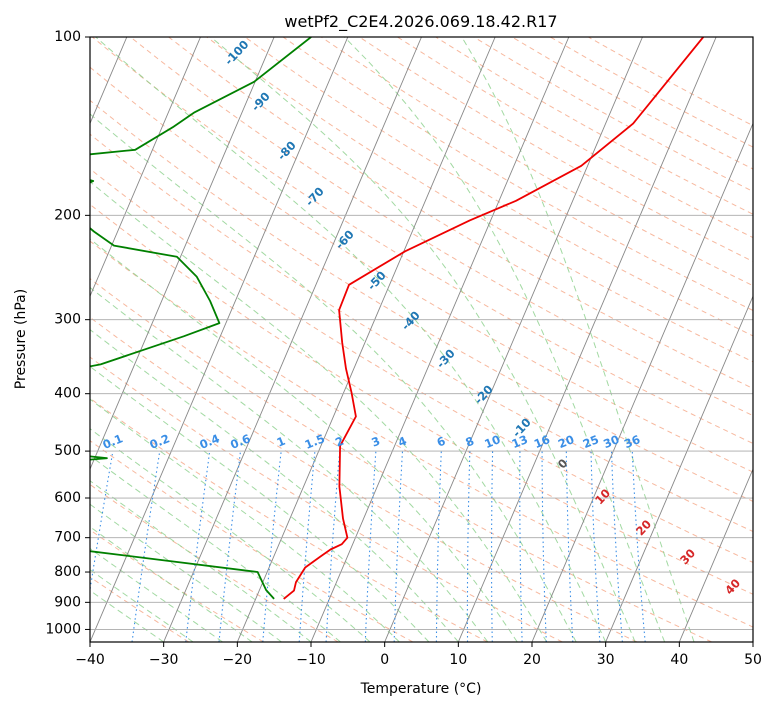 This screenshot has width=775, height=708. What do you see at coordinates (67, 320) in the screenshot?
I see `y-tick-label: 300` at bounding box center [67, 320].